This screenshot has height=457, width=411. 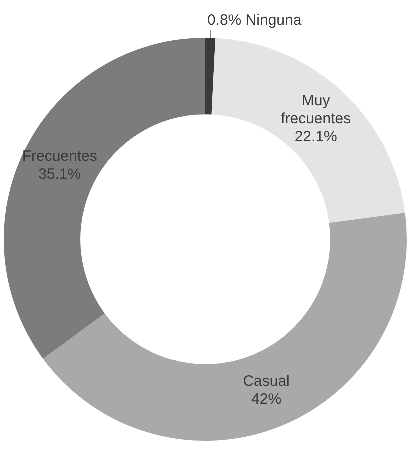 What do you see at coordinates (267, 399) in the screenshot?
I see `data-label: 42%` at bounding box center [267, 399].